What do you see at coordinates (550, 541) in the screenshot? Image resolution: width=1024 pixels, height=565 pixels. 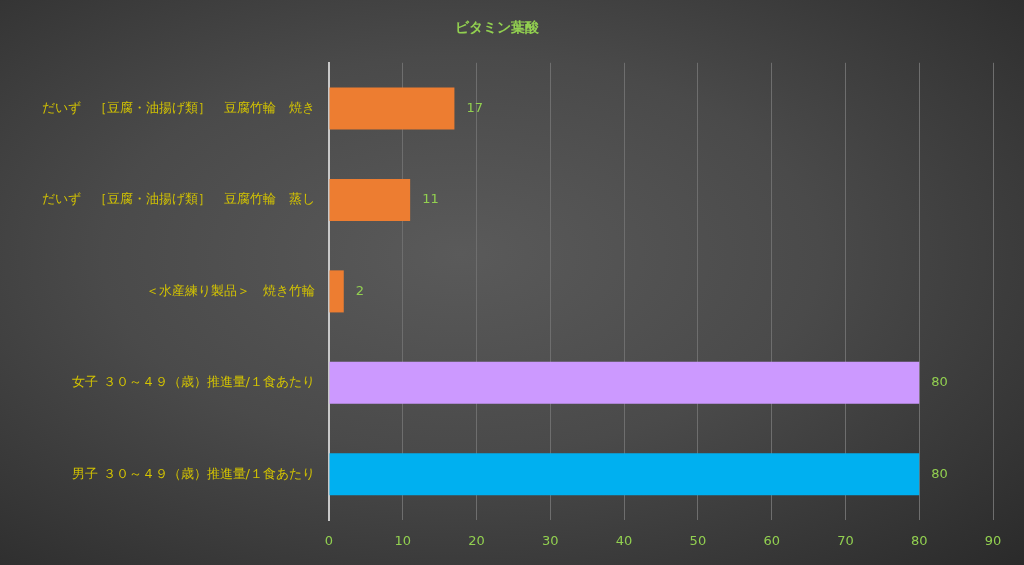 I see `x-tick-label: 30` at bounding box center [550, 541].